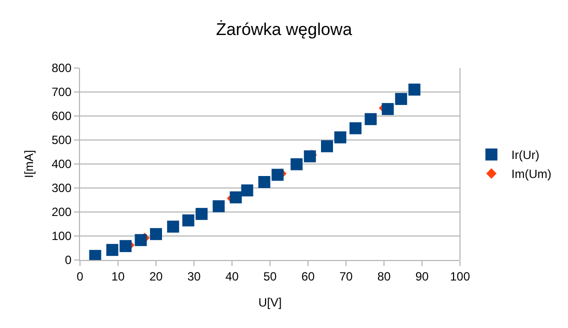 The width and height of the screenshot is (568, 328). I want to click on y-tick-label: 200, so click(62, 212).